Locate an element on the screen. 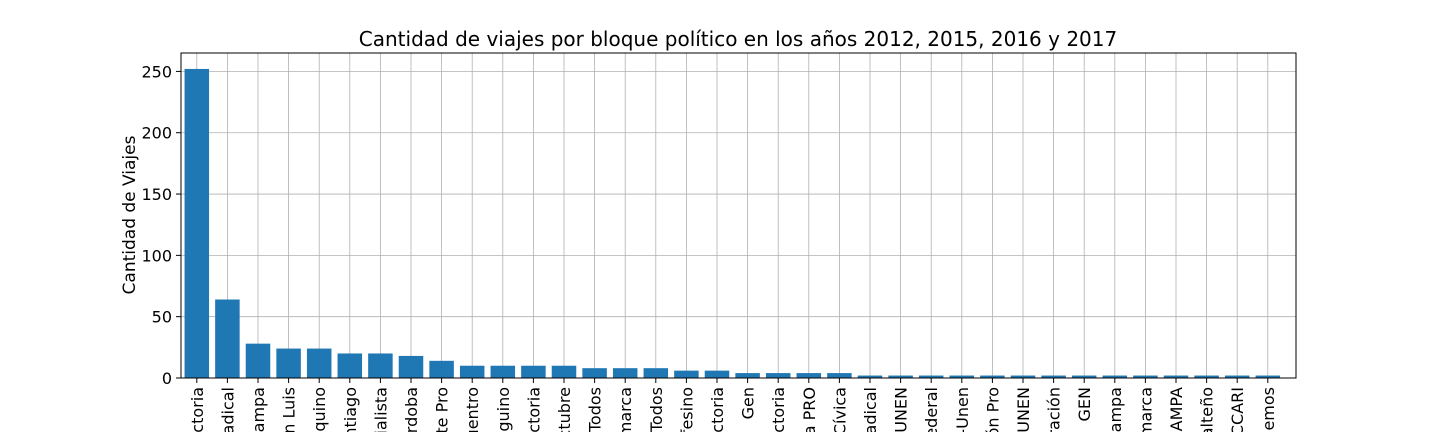 The image size is (1440, 437). x-tick-label: ón Pro is located at coordinates (992, 409).